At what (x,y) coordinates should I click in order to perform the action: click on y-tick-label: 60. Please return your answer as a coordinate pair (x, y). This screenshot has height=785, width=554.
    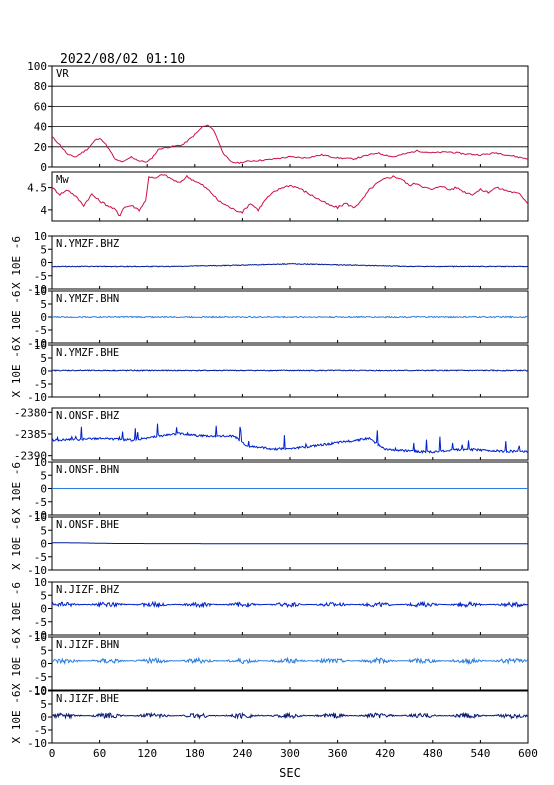
    Looking at the image, I should click on (40, 106).